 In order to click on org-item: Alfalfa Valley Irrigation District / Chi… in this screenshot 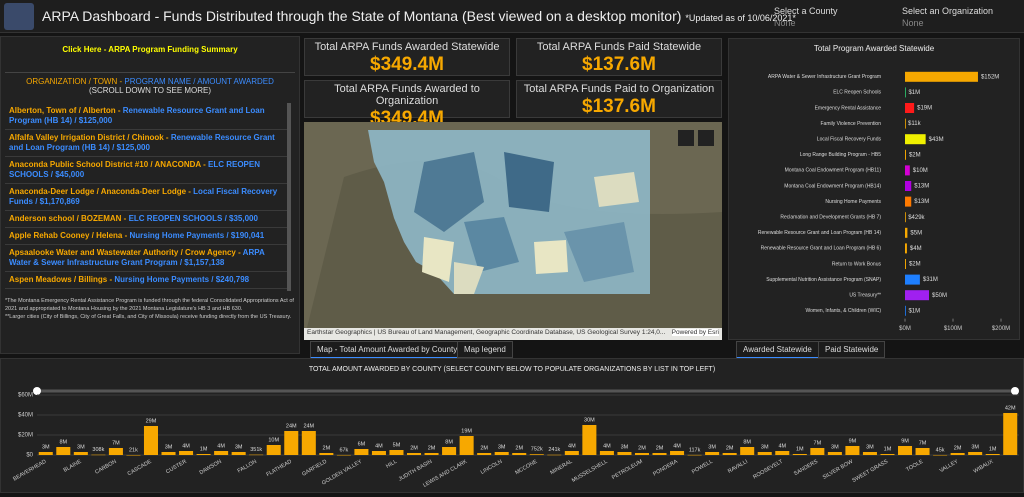, I will do `click(146, 143)`.